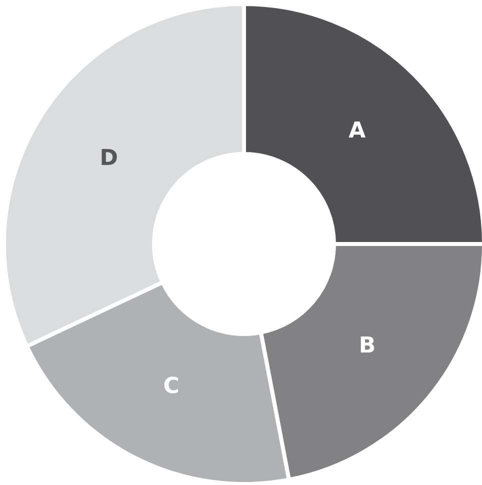 Image resolution: width=482 pixels, height=485 pixels. I want to click on slice-label: B, so click(367, 345).